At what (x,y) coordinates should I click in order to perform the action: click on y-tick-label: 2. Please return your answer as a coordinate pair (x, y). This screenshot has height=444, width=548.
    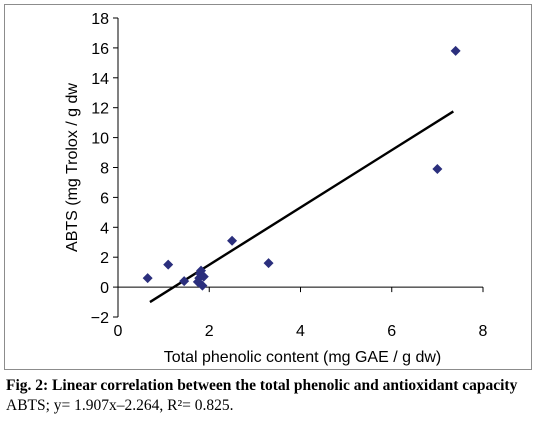
    Looking at the image, I should click on (104, 258).